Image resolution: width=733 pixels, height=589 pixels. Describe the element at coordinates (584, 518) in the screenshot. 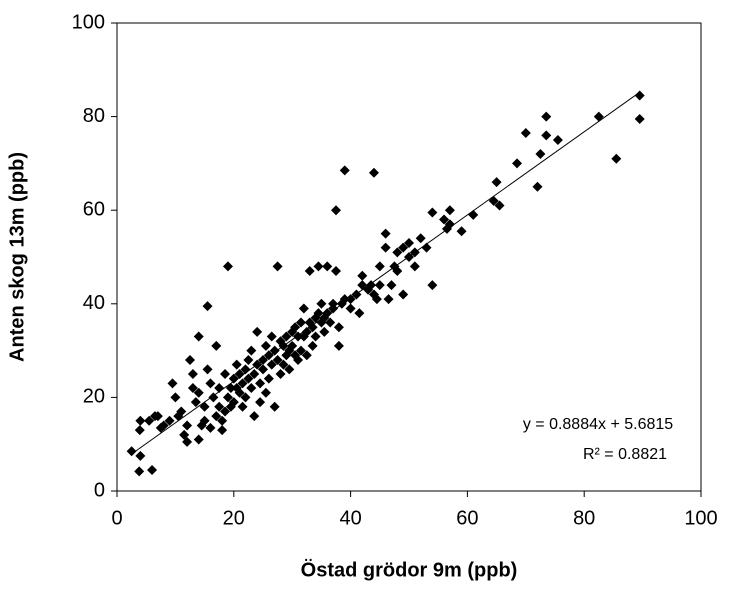

I see `x-tick-label: 80` at that location.